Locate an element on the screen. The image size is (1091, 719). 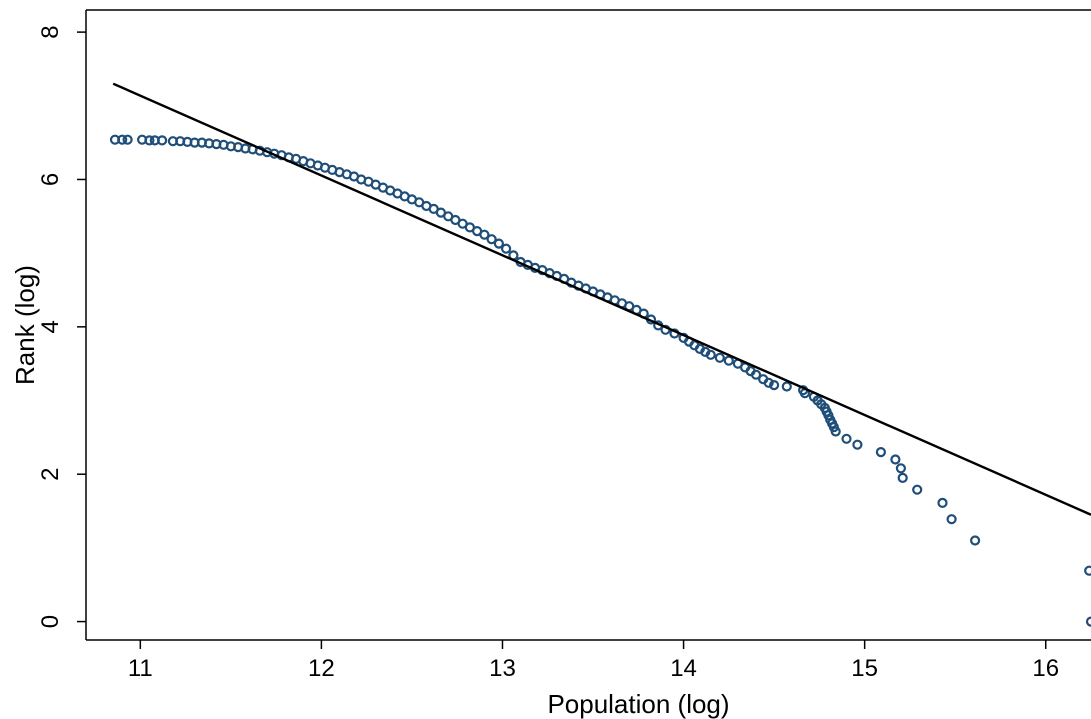
y-tick-label: 4 is located at coordinates (50, 326).